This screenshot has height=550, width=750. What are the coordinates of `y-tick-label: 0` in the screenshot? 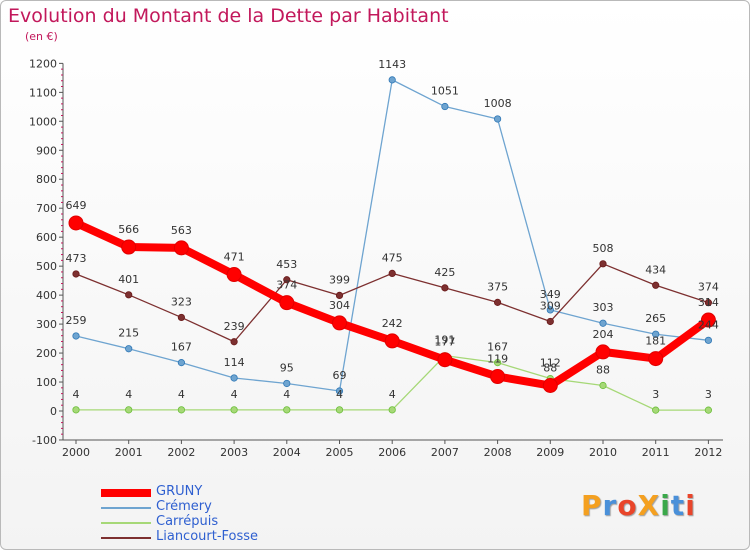 It's located at (53, 411).